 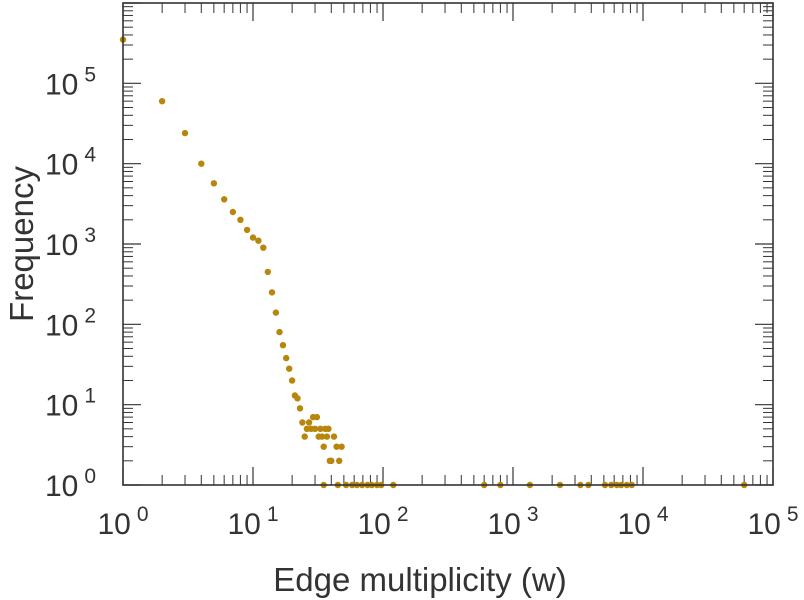 What do you see at coordinates (90, 476) in the screenshot?
I see `y-tick-label-exponent: 0` at bounding box center [90, 476].